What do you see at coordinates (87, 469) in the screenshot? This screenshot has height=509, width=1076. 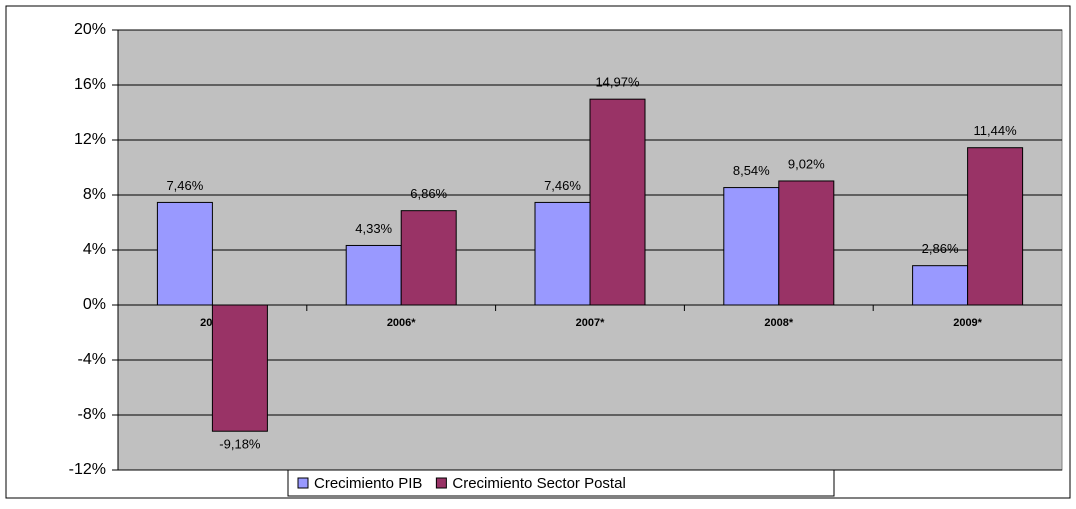 I see `y-tick-label: -12%` at bounding box center [87, 469].